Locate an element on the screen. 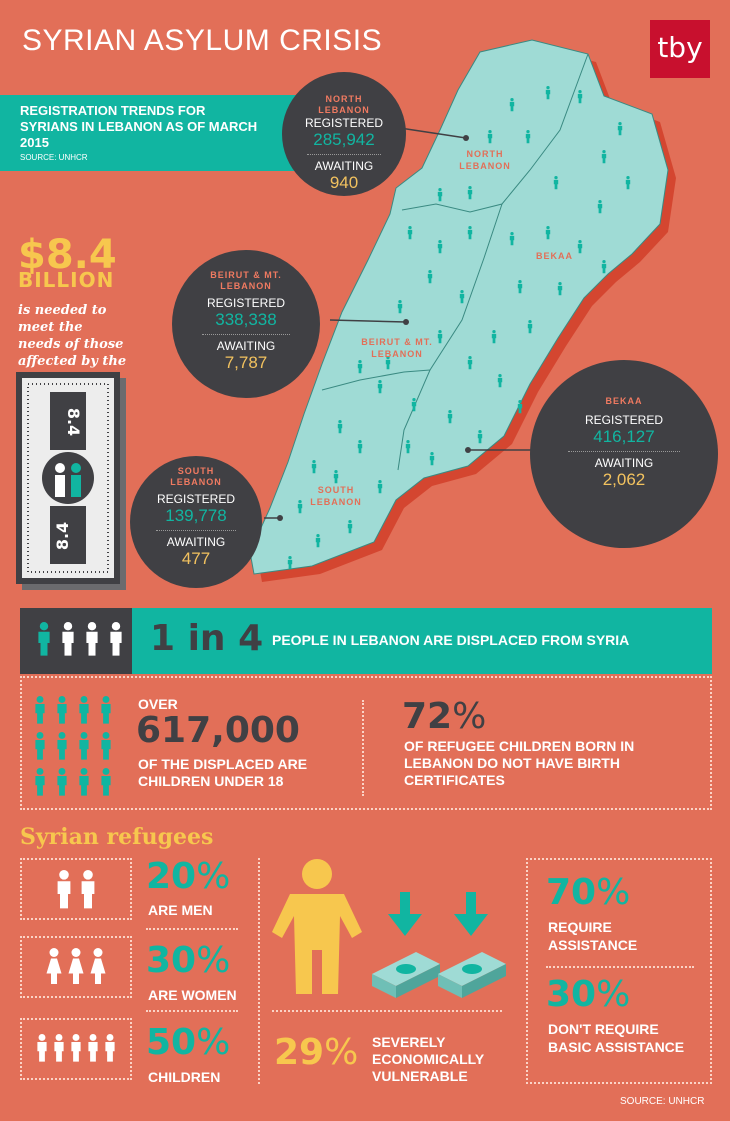 This screenshot has height=1121, width=730. registered-value: 338,338 is located at coordinates (246, 319).